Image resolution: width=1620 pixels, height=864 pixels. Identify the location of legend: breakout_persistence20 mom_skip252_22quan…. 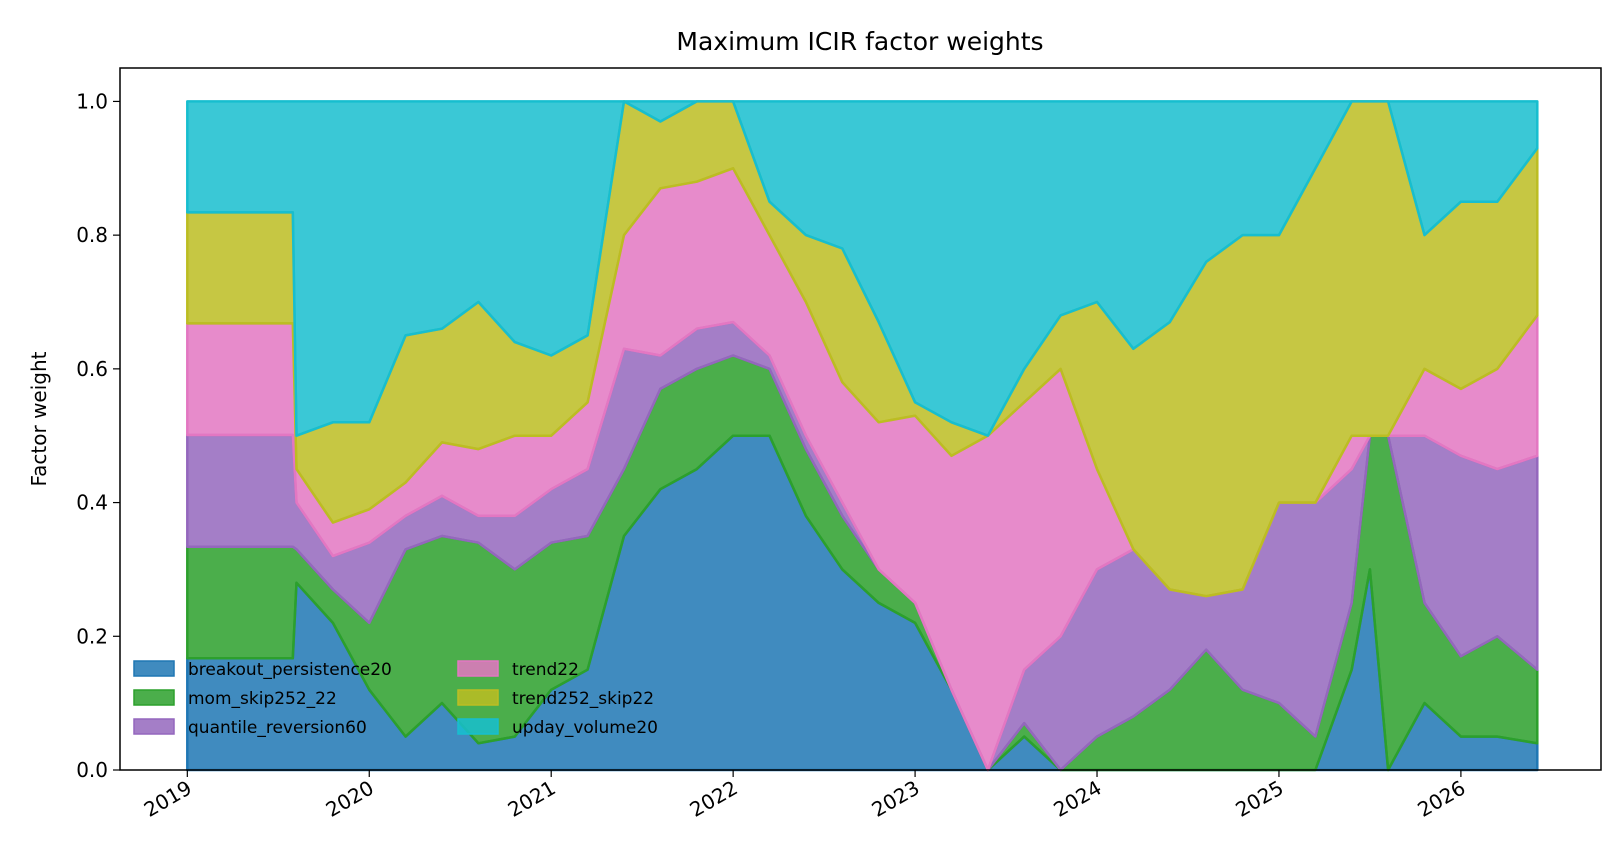
(395, 699).